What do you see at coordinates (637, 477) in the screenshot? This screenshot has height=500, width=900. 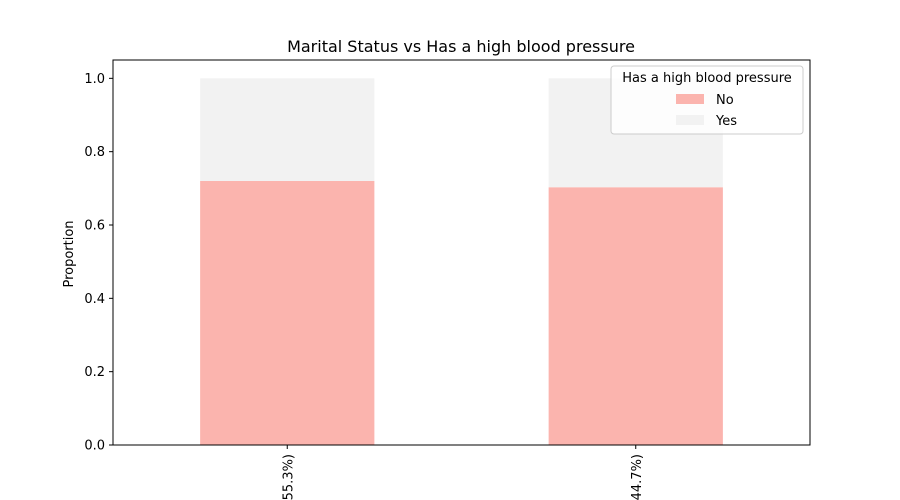 I see `x-tick-label: …(44.7%)` at bounding box center [637, 477].